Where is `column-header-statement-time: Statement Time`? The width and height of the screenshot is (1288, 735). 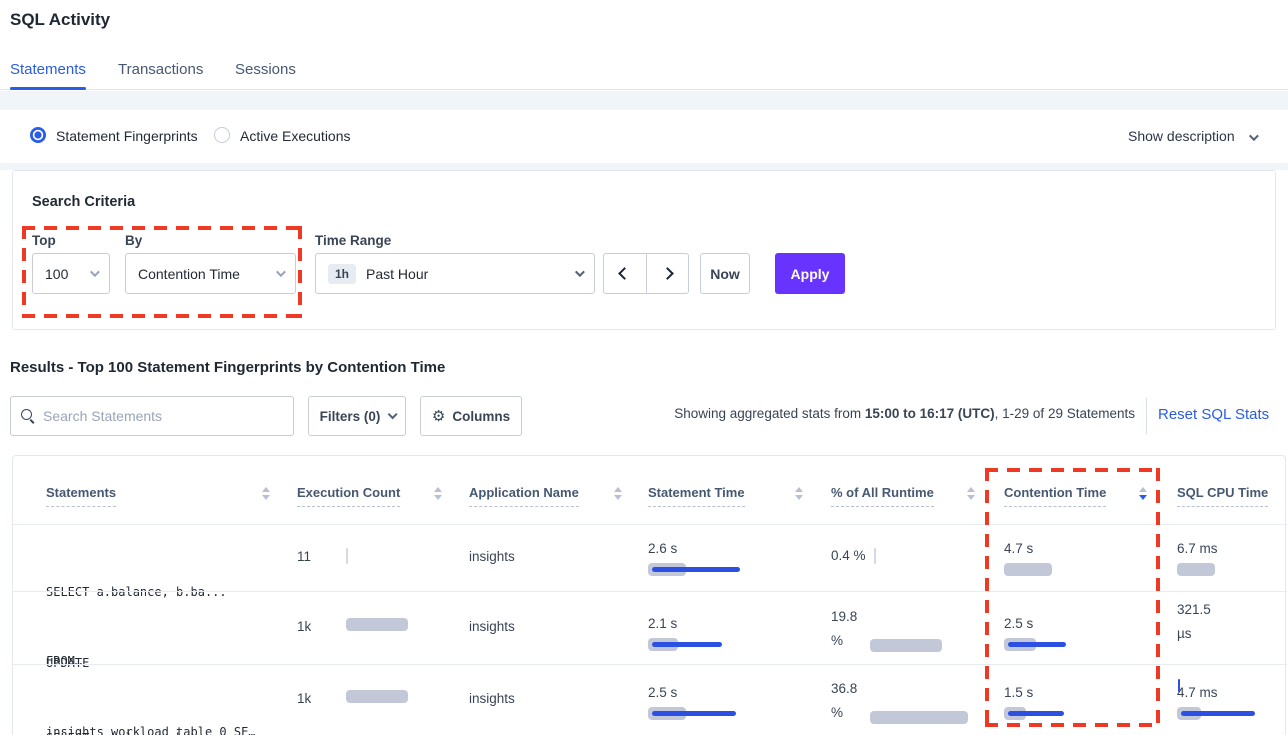
column-header-statement-time: Statement Time is located at coordinates (696, 496).